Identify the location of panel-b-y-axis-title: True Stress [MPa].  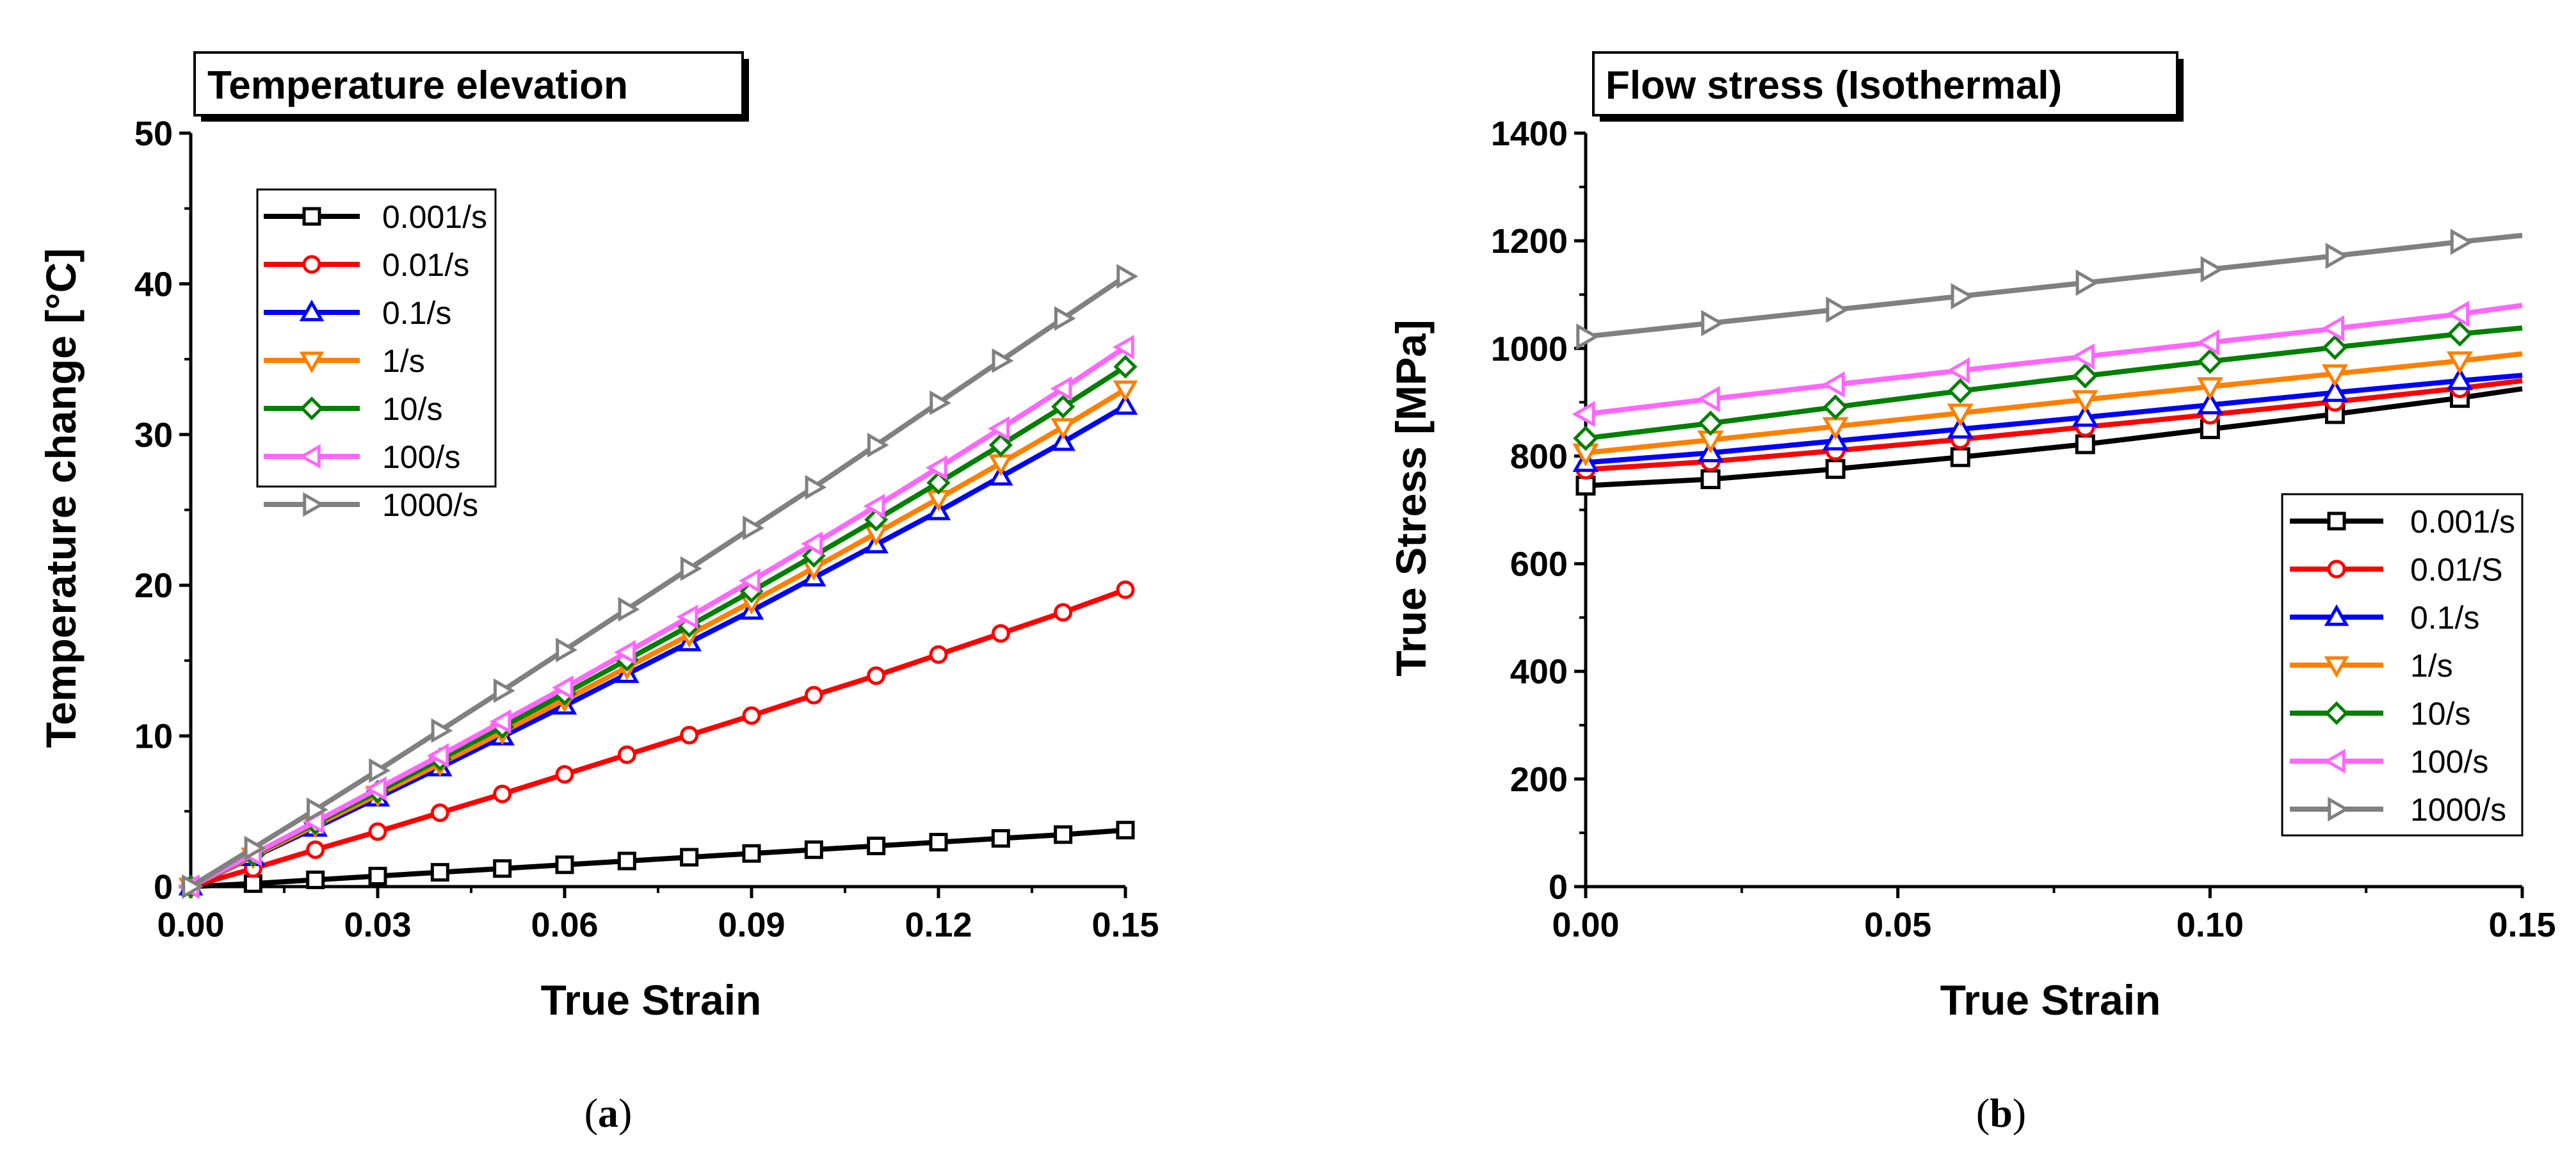
(1411, 498).